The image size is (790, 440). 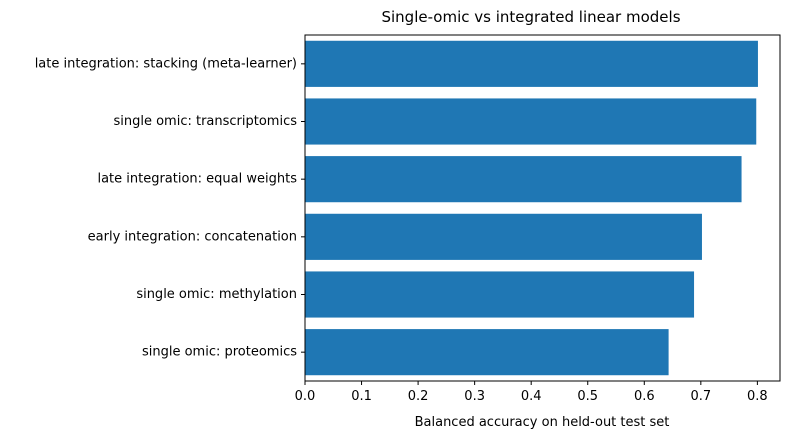 I want to click on x-axis-ticks: 0.0 0.1 0.2 0.3 0.4 0.5 0.6 0.7 0.8, so click(x=531, y=392).